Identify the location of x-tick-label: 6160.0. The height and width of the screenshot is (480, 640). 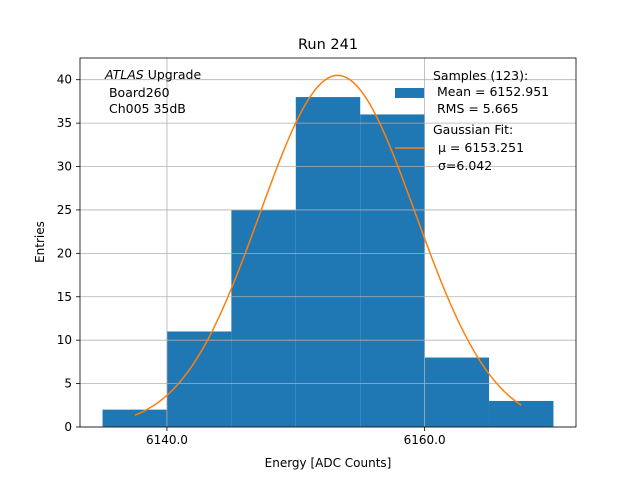
(425, 440).